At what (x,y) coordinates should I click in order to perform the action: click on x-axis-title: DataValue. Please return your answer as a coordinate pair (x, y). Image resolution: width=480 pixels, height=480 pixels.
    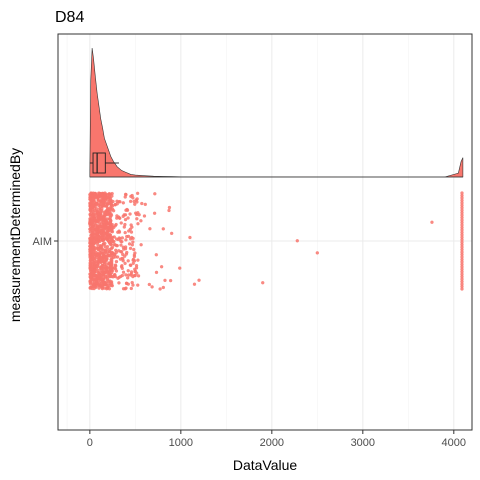
    Looking at the image, I should click on (265, 465).